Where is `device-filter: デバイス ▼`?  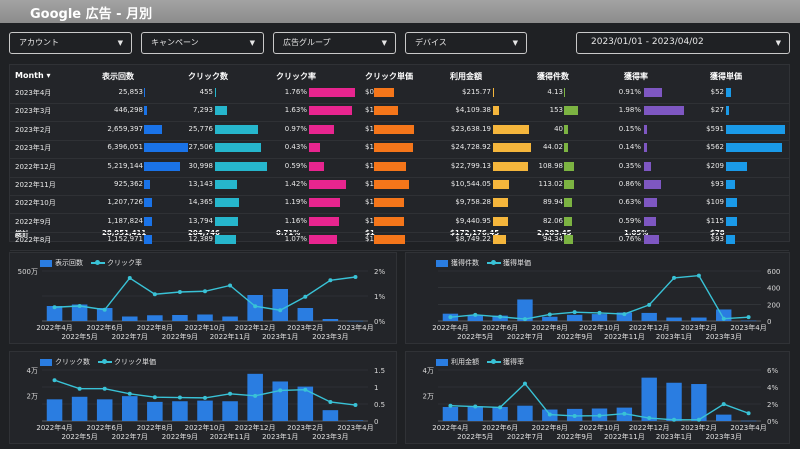
device-filter: デバイス ▼ is located at coordinates (466, 43).